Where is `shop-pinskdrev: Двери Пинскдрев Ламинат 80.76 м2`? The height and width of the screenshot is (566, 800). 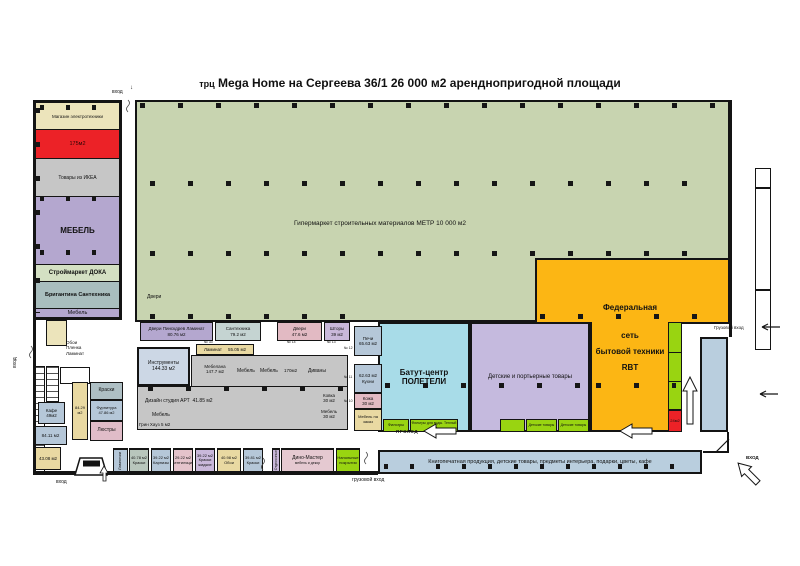
shop-pinskdrev: Двери Пинскдрев Ламинат 80.76 м2 is located at coordinates (176, 331).